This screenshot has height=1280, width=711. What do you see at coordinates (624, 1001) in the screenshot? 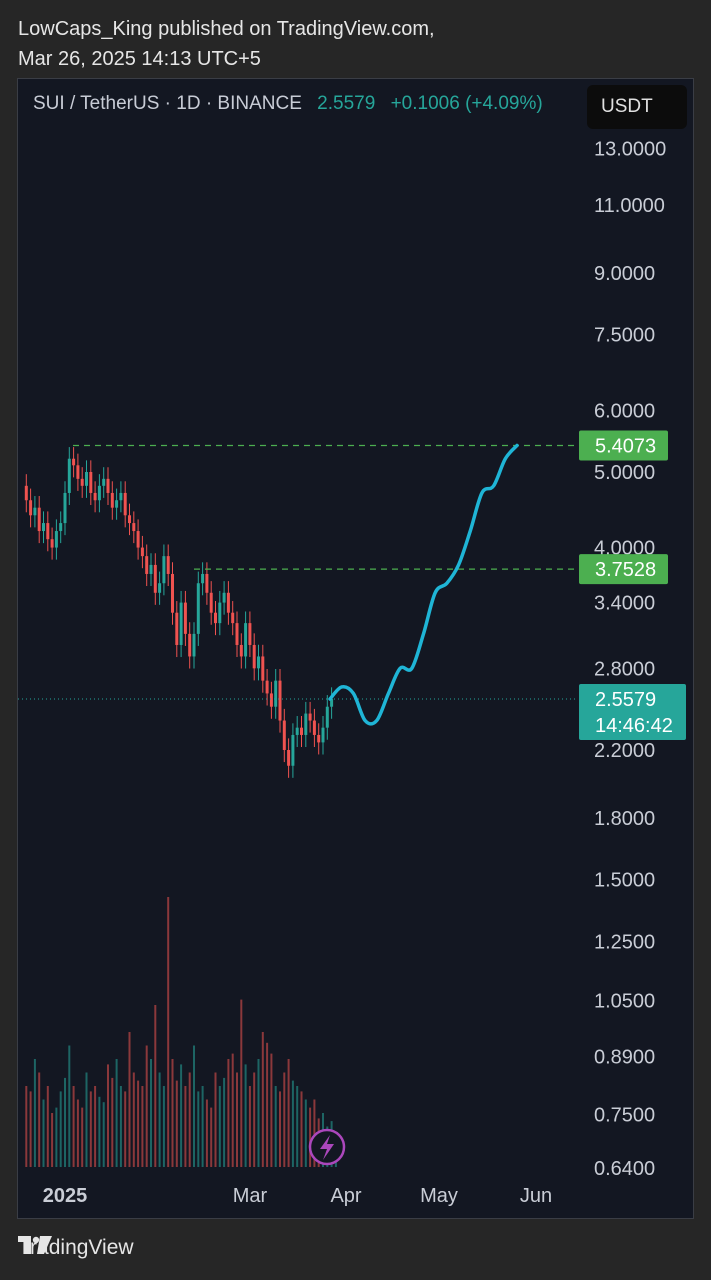
I see `y-tick-label: 1.0500` at bounding box center [624, 1001].